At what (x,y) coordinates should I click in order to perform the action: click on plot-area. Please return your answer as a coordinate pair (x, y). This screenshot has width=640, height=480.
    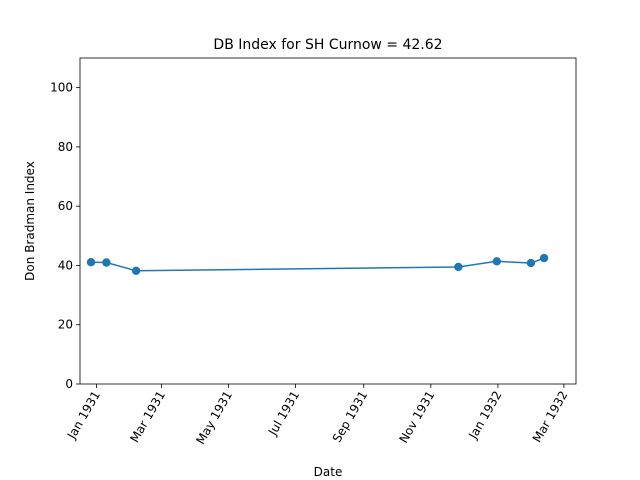
    Looking at the image, I should click on (317, 264).